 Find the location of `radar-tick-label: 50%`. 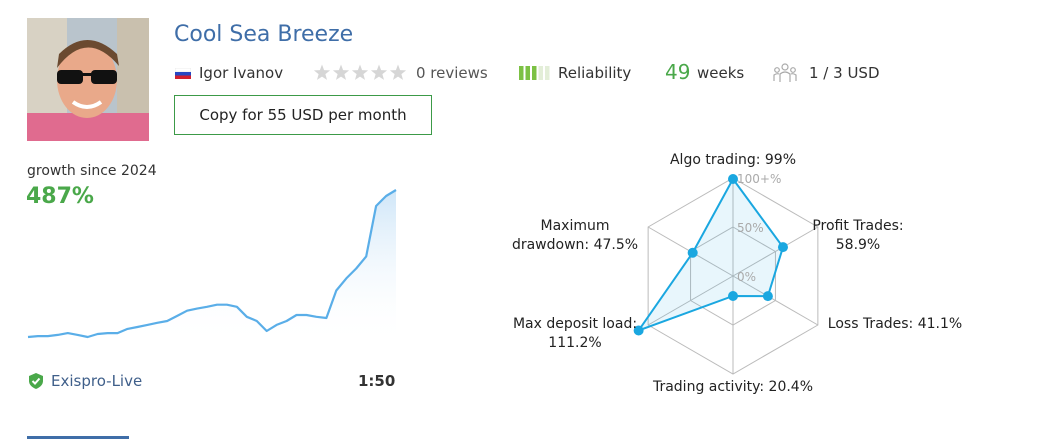

radar-tick-label: 50% is located at coordinates (750, 228).